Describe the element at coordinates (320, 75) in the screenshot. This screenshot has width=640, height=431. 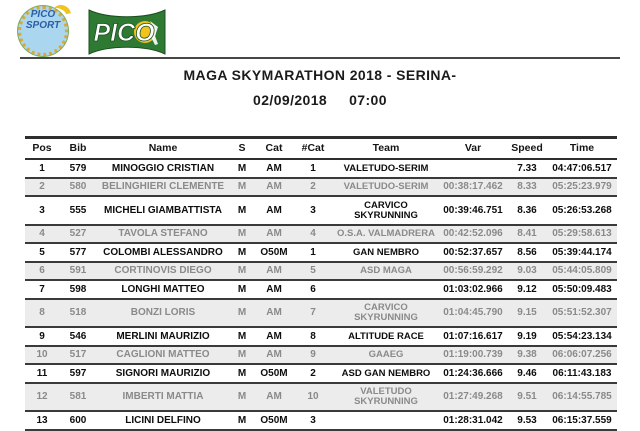
I see `event-title: MAGA SKYMARATHON 2018 - SERINA-` at that location.